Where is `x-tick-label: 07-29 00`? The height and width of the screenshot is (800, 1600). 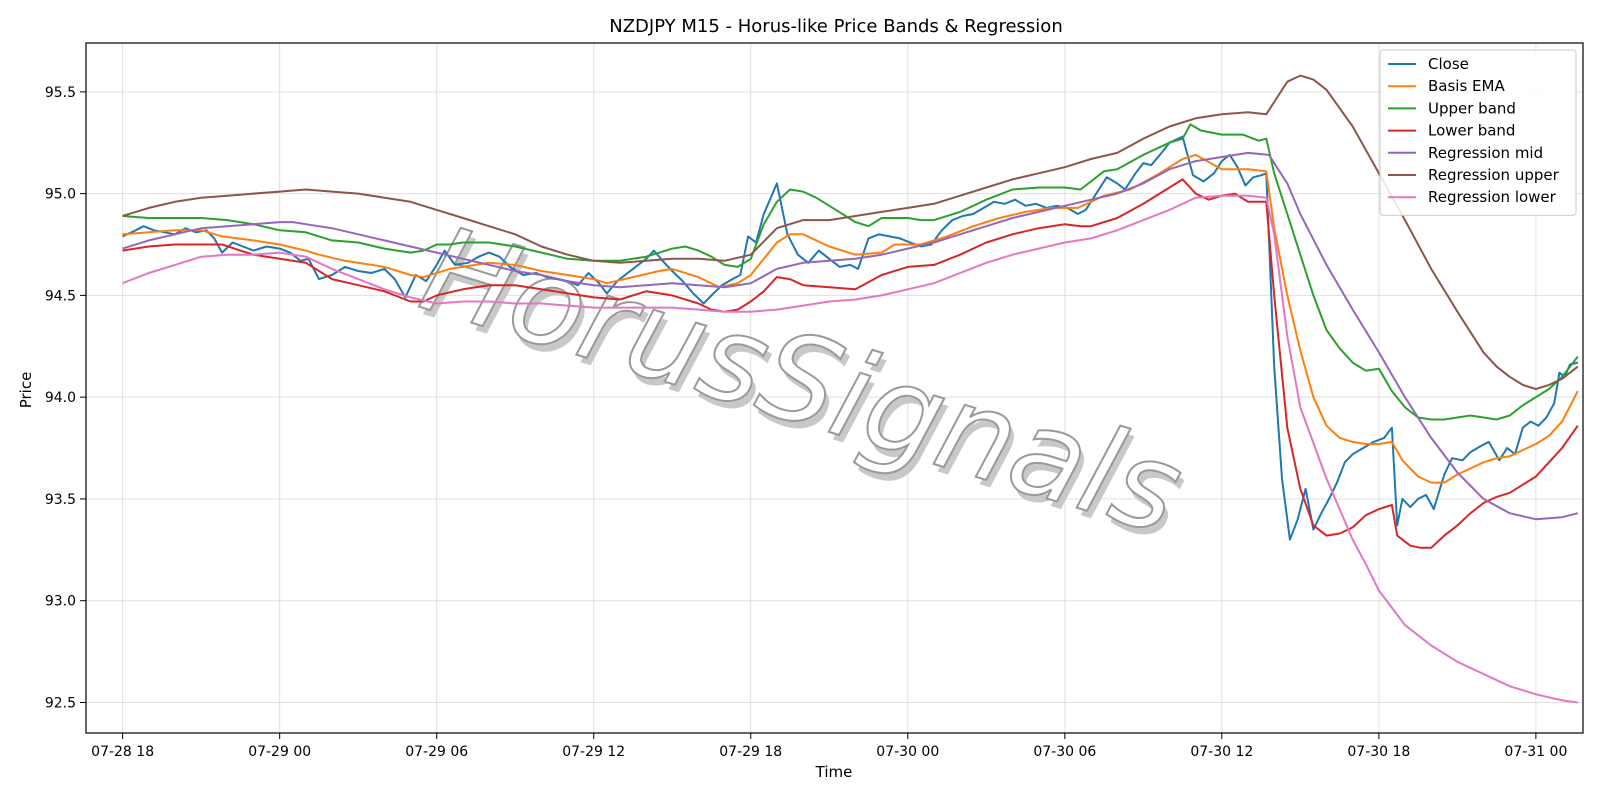
x-tick-label: 07-29 00 is located at coordinates (279, 752).